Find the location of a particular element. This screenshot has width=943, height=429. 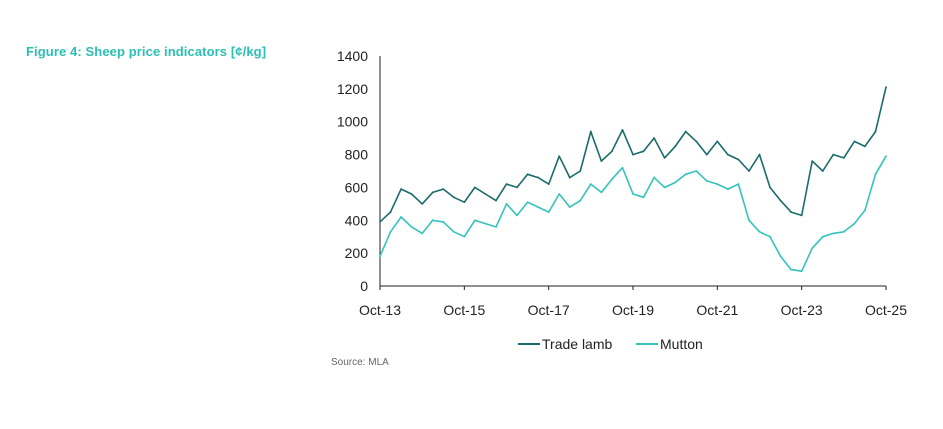

y-tick-label: 1000 is located at coordinates (352, 122).